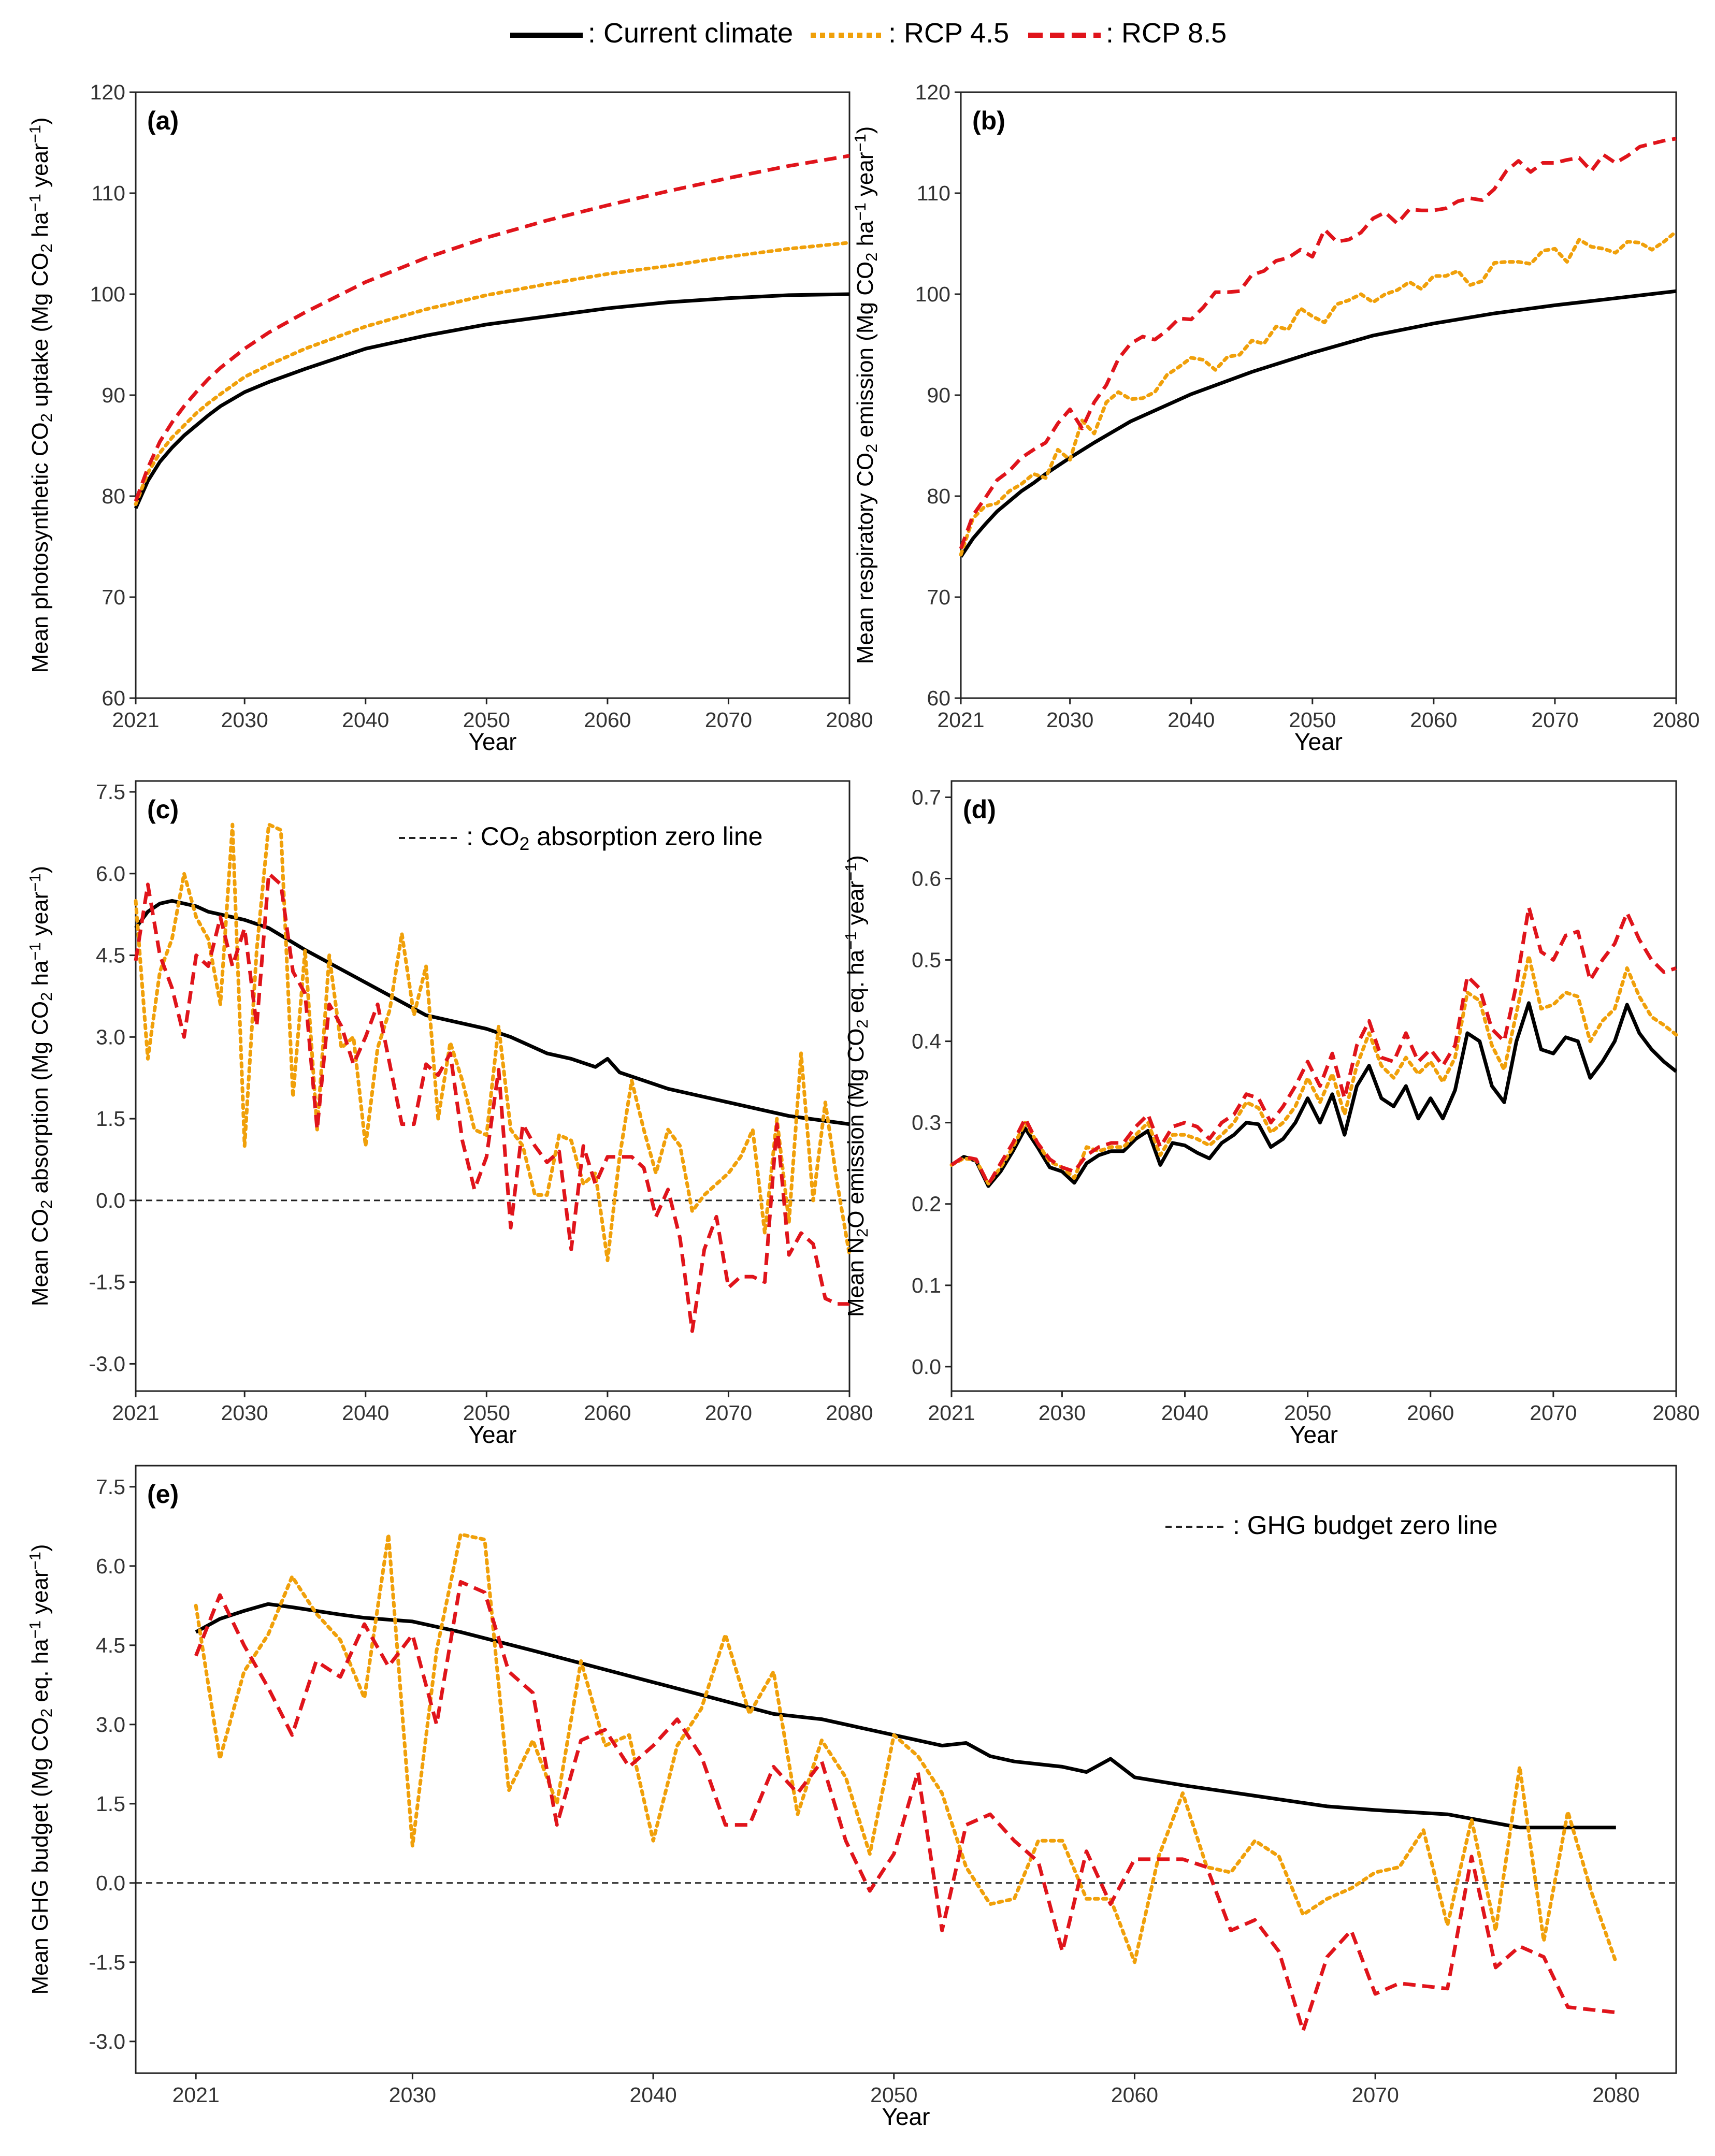 The height and width of the screenshot is (2156, 1715). What do you see at coordinates (979, 809) in the screenshot?
I see `panel-tag: (d)` at bounding box center [979, 809].